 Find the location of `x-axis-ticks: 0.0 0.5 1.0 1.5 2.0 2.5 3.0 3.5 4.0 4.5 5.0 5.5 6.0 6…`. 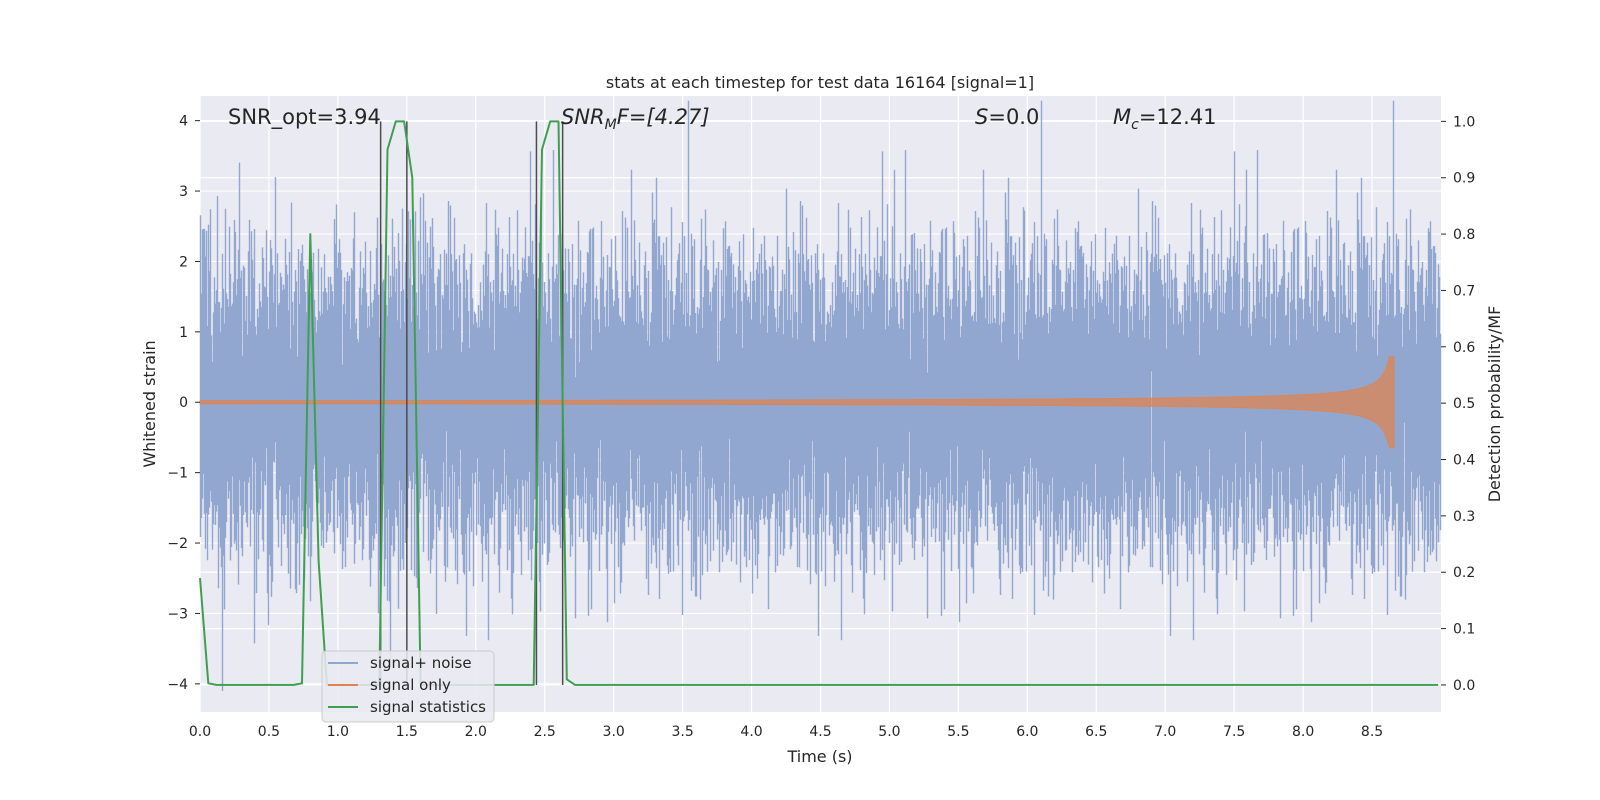

x-axis-ticks: 0.0 0.5 1.0 1.5 2.0 2.5 3.0 3.5 4.0 4.5 5.0 5.5 6.0 6… is located at coordinates (786, 732).